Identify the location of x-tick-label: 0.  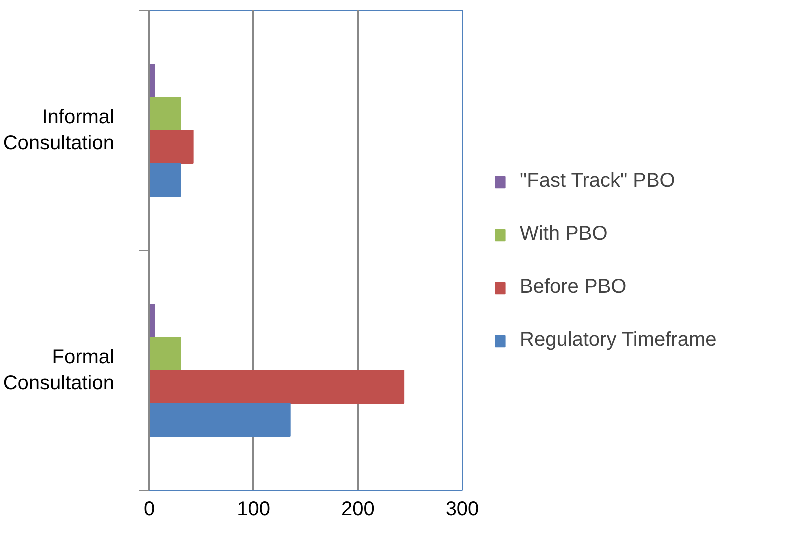
(150, 509).